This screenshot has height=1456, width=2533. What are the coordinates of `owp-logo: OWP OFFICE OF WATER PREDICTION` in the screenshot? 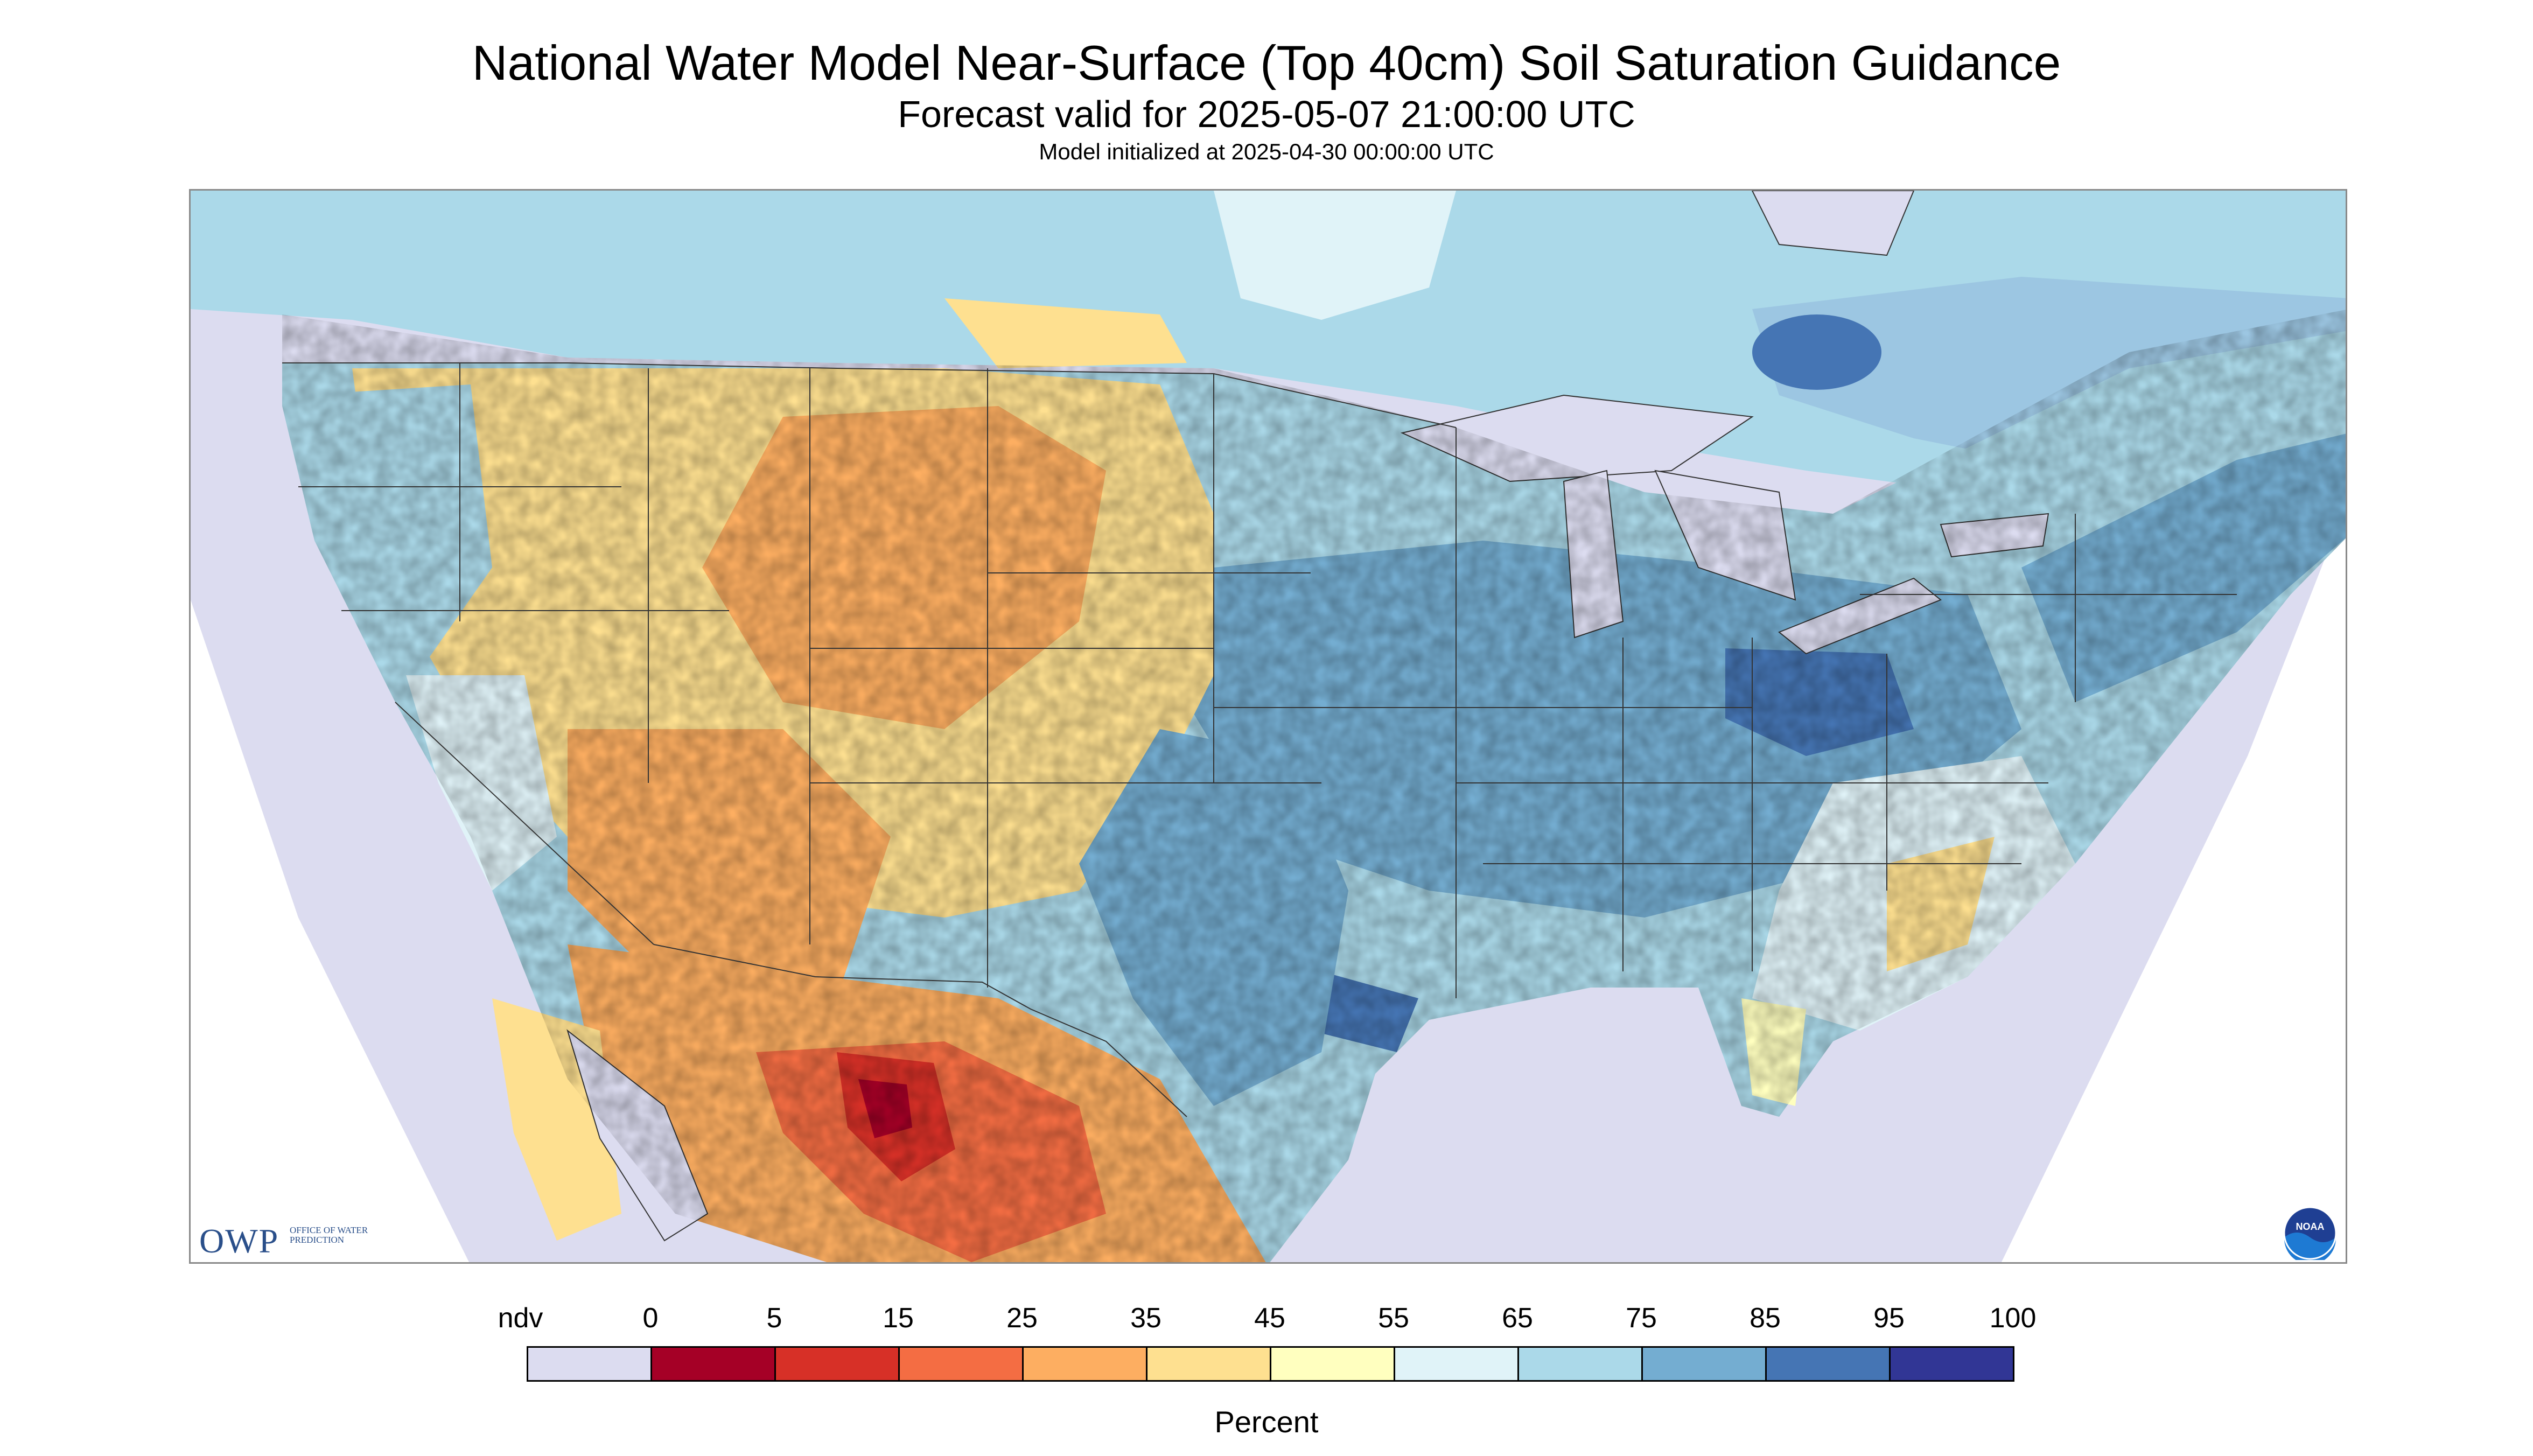 It's located at (285, 1241).